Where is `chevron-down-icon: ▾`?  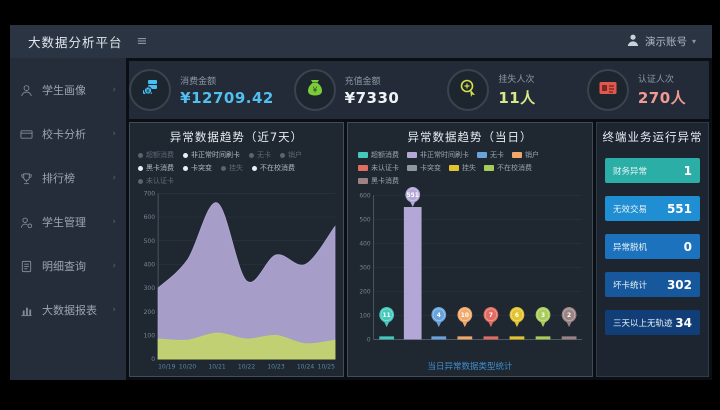 chevron-down-icon: ▾ is located at coordinates (693, 41).